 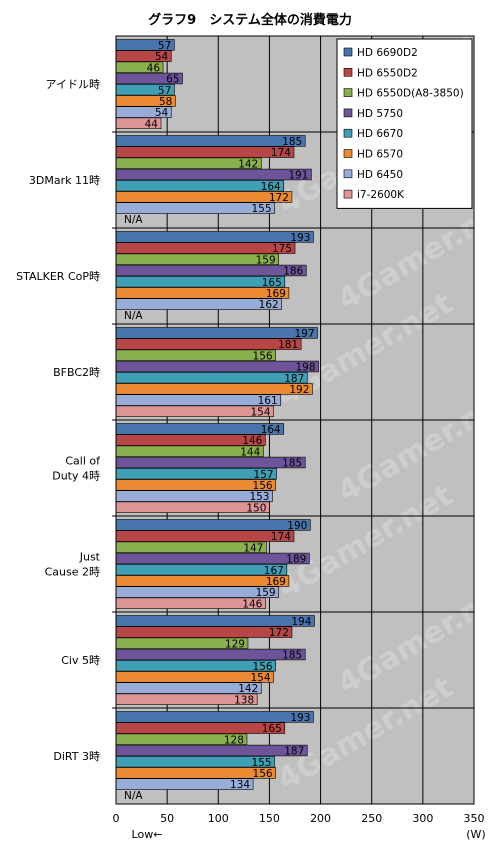 I want to click on legend-label: i7-2600K, so click(x=381, y=195).